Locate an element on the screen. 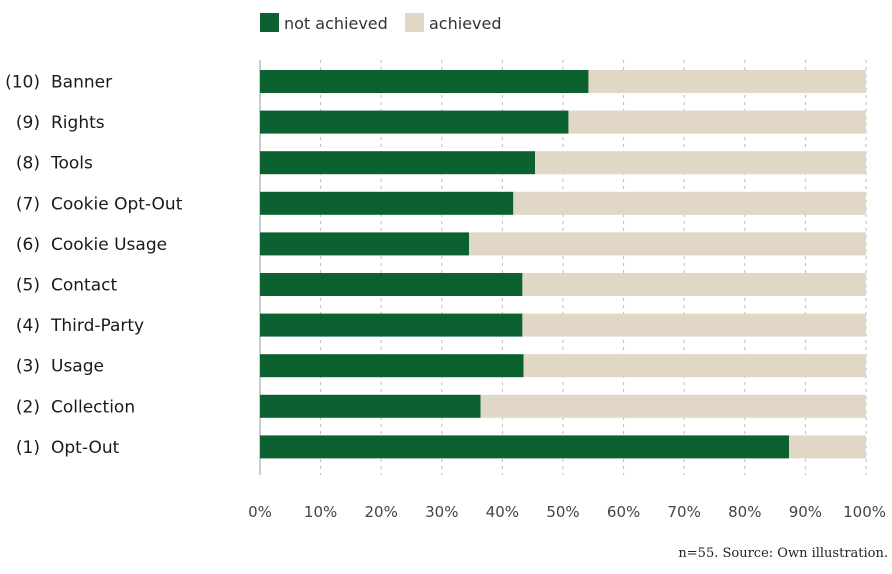  category-label: Tools is located at coordinates (71, 164).